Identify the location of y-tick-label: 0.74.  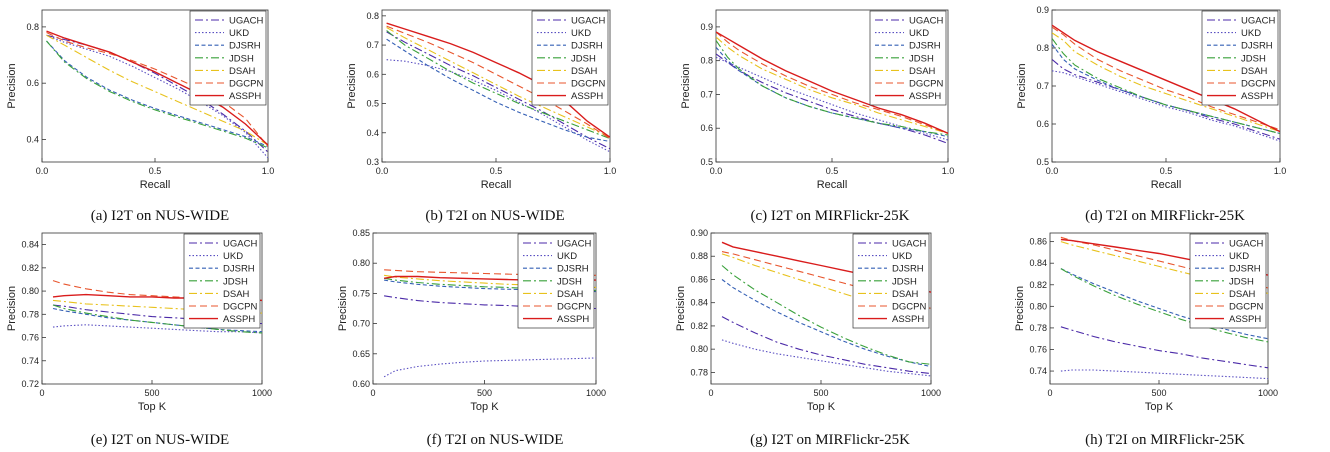
(30, 361).